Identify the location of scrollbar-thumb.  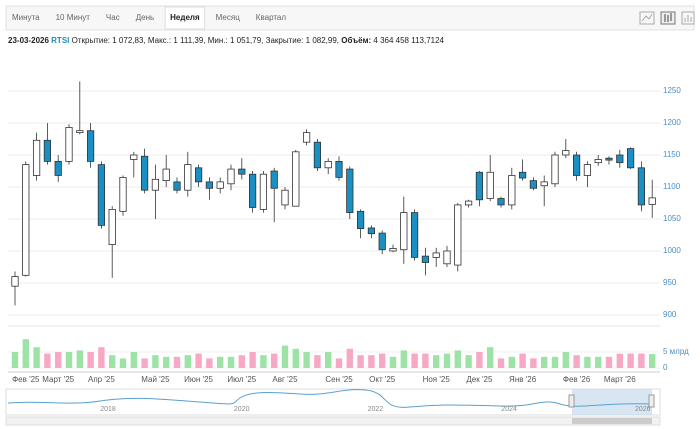
(612, 421).